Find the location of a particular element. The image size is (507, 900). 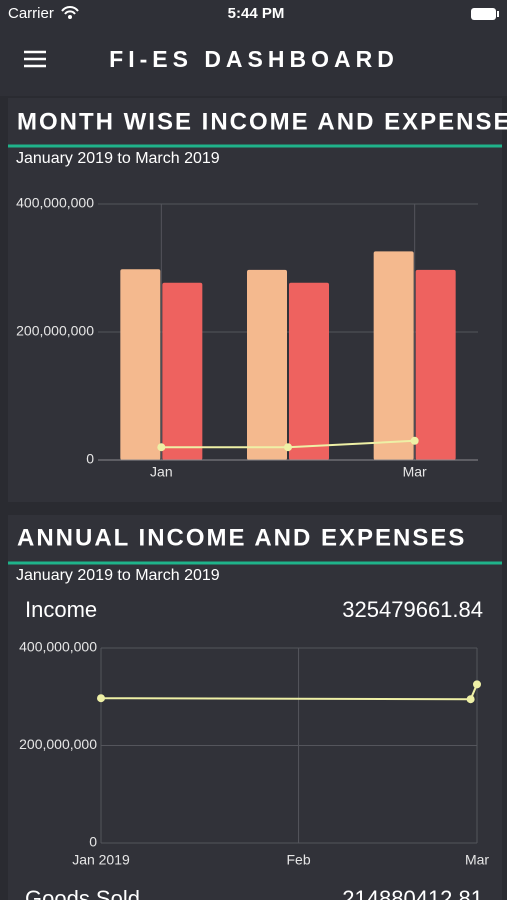

summary-label: Income is located at coordinates (61, 609).